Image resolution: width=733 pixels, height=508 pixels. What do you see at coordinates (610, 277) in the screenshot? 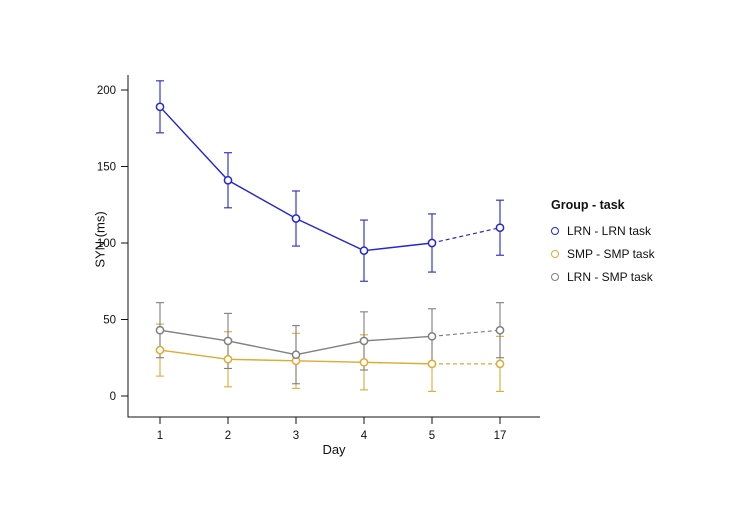
I see `legend-label: LRN - SMP task` at bounding box center [610, 277].